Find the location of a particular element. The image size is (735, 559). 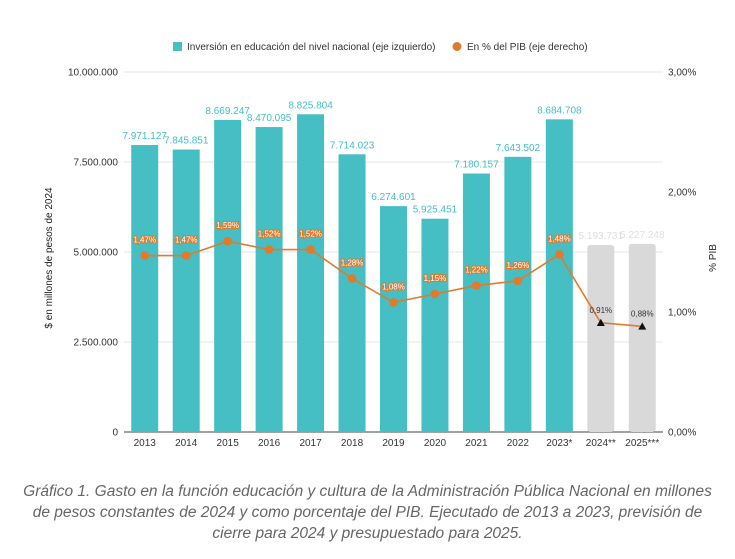

bar-value-label: 7.845.851 is located at coordinates (186, 141).